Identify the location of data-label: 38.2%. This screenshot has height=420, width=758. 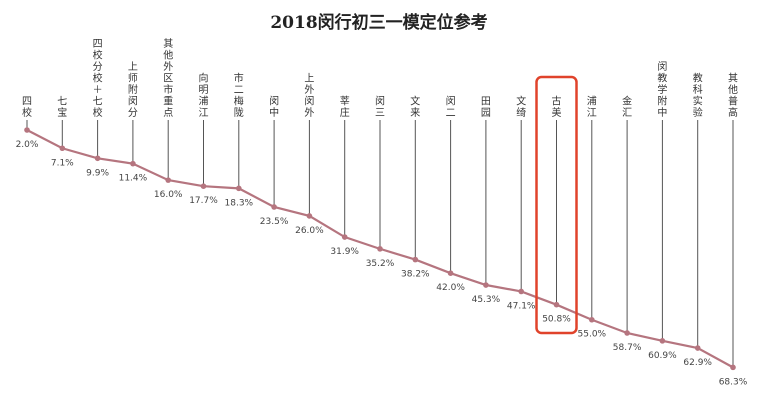
(415, 275).